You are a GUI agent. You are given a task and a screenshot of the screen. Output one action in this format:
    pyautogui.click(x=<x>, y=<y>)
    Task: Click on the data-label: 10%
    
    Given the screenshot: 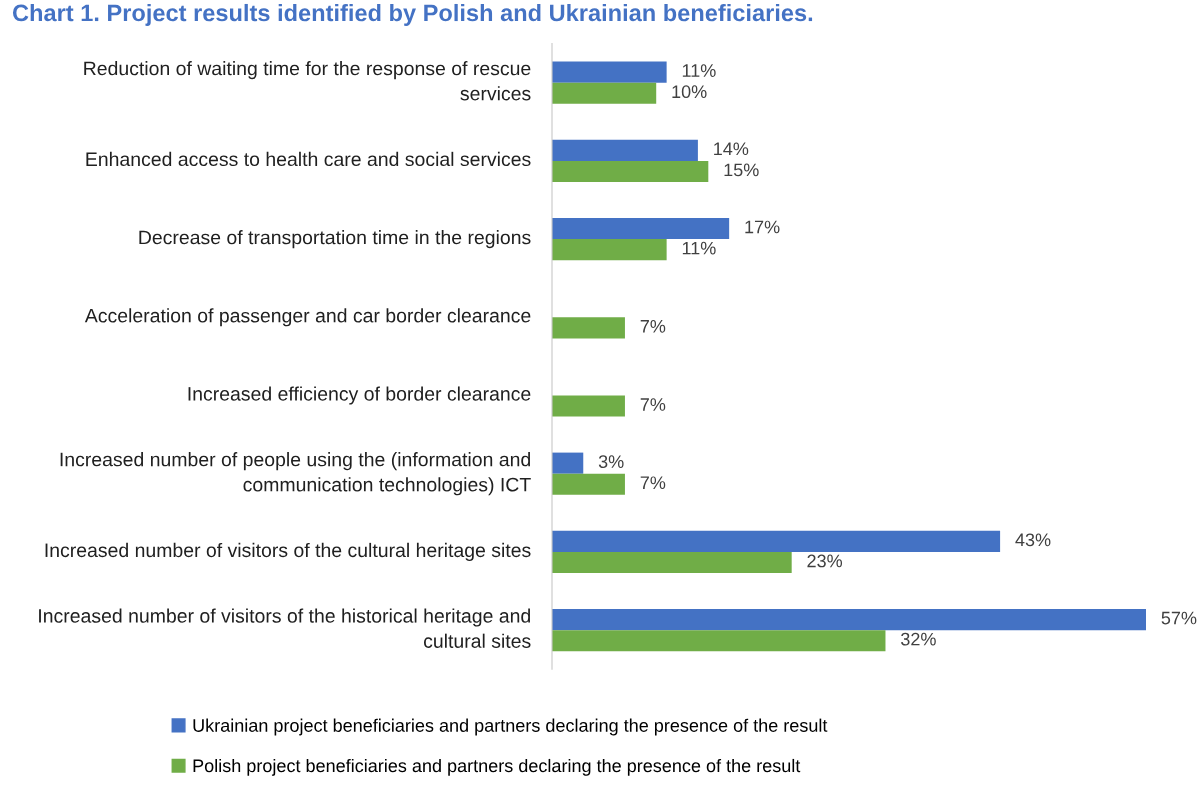 What is the action you would take?
    pyautogui.click(x=689, y=92)
    